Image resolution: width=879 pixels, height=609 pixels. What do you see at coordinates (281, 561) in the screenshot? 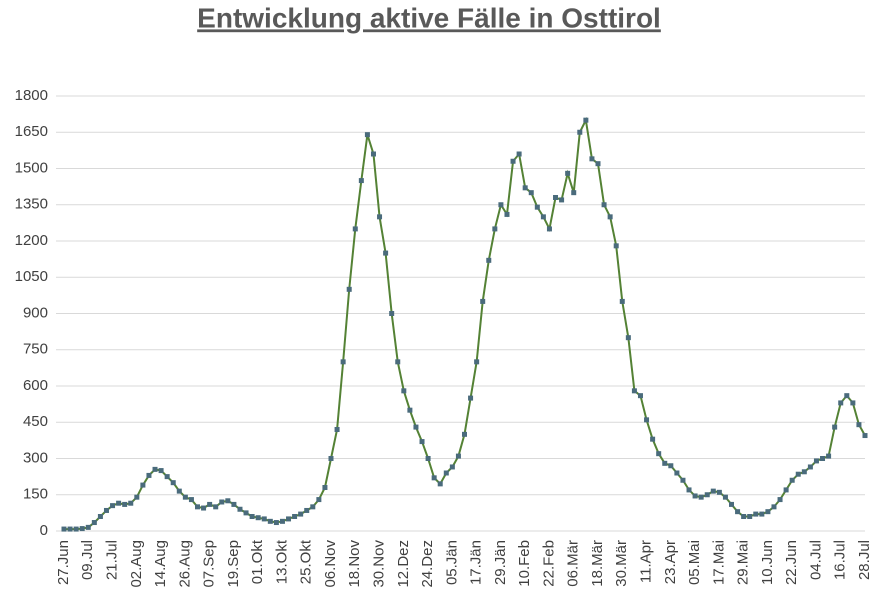
I see `x-tick-label: 13.Okt` at bounding box center [281, 561].